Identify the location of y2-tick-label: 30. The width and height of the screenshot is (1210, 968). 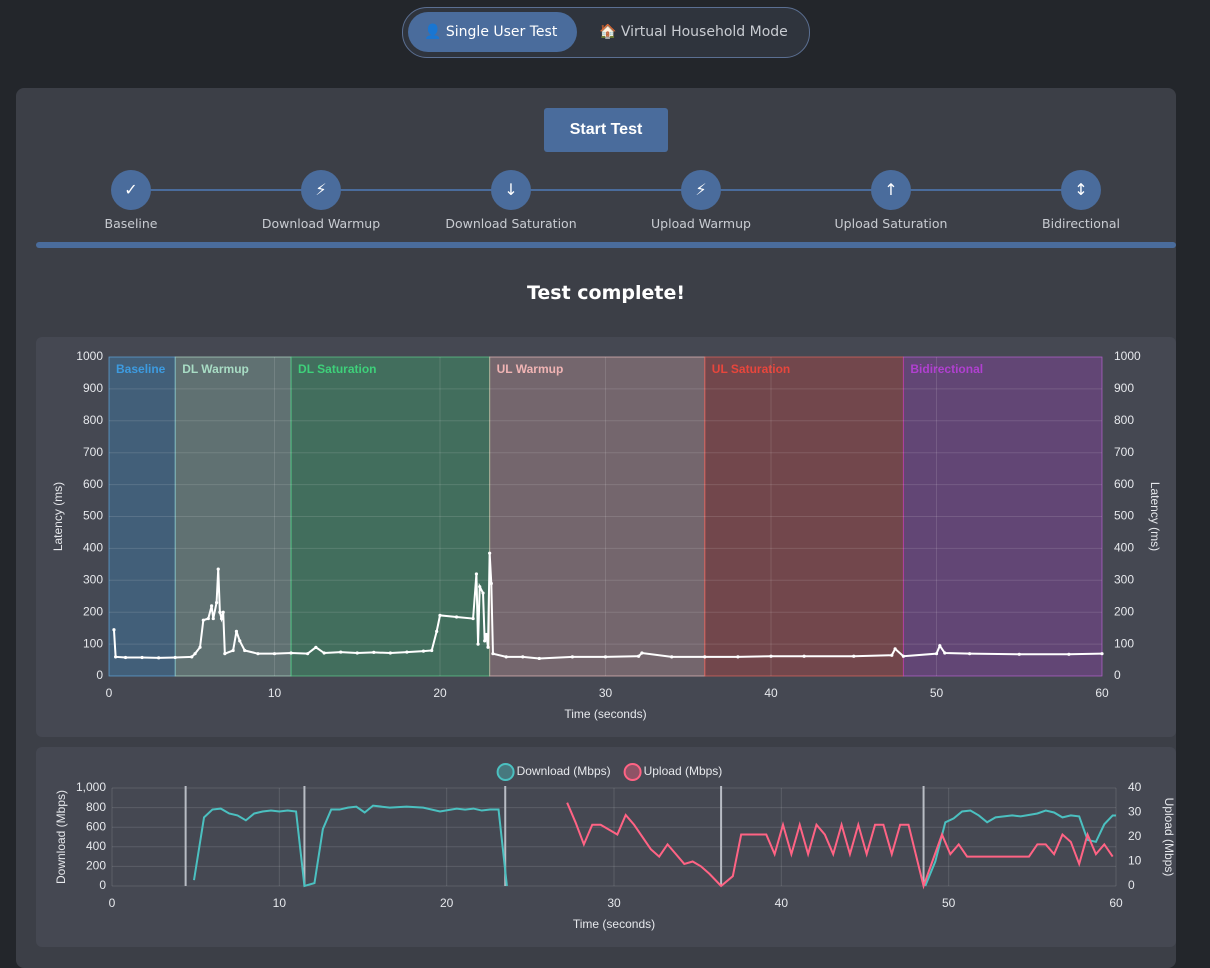
(1135, 812).